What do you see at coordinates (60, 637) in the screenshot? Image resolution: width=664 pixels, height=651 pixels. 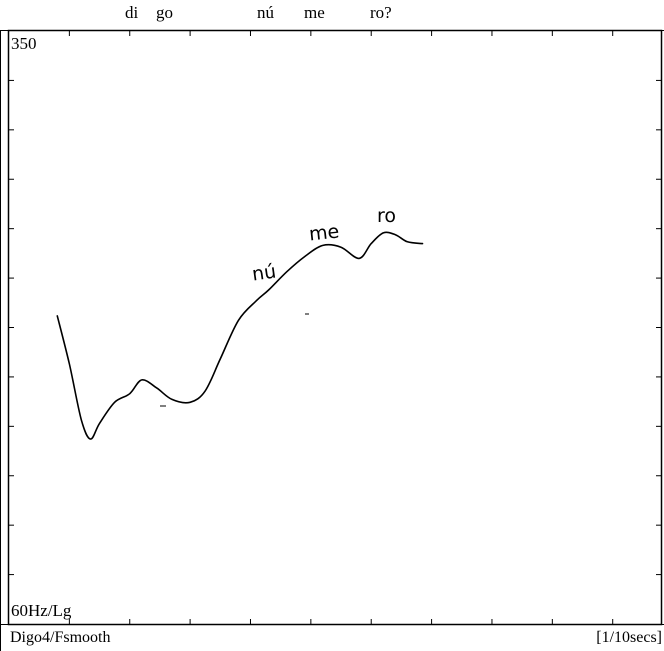 I see `footer-file-label: Digo4/Fsmooth` at bounding box center [60, 637].